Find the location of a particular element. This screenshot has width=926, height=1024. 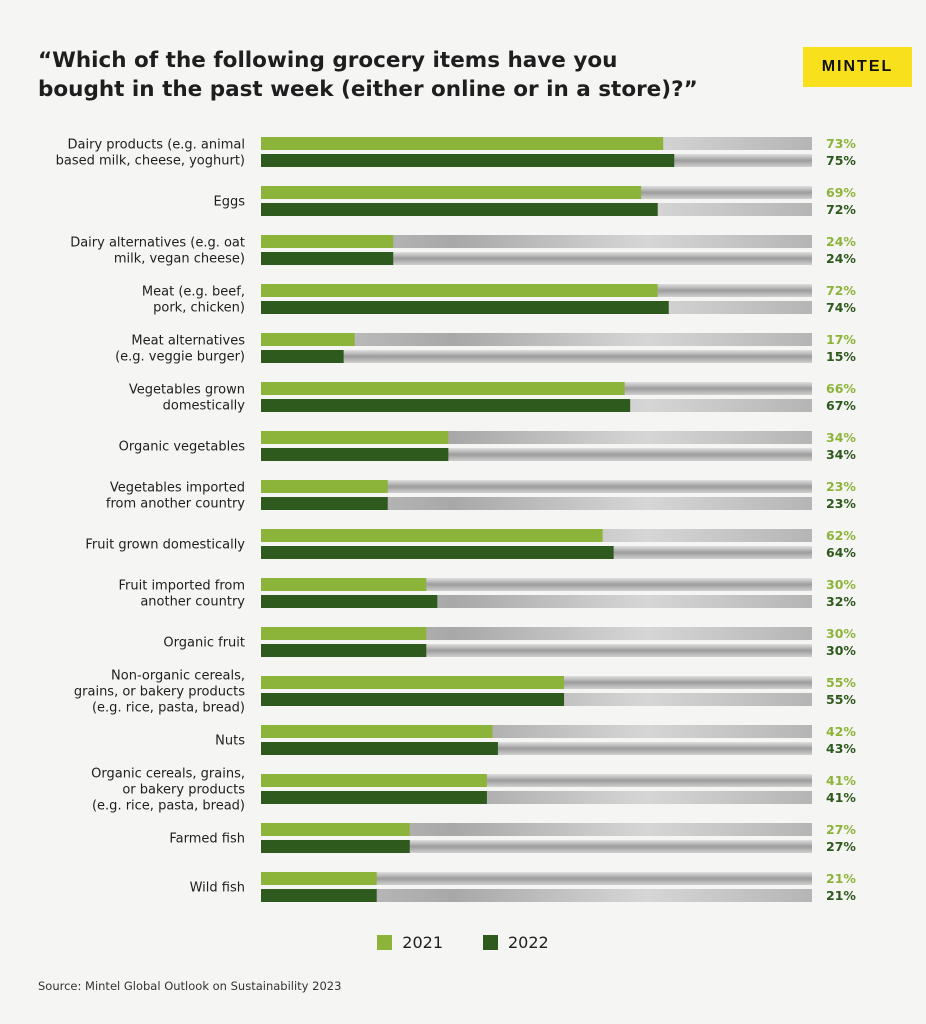

category-label-1: Eggs is located at coordinates (230, 202).